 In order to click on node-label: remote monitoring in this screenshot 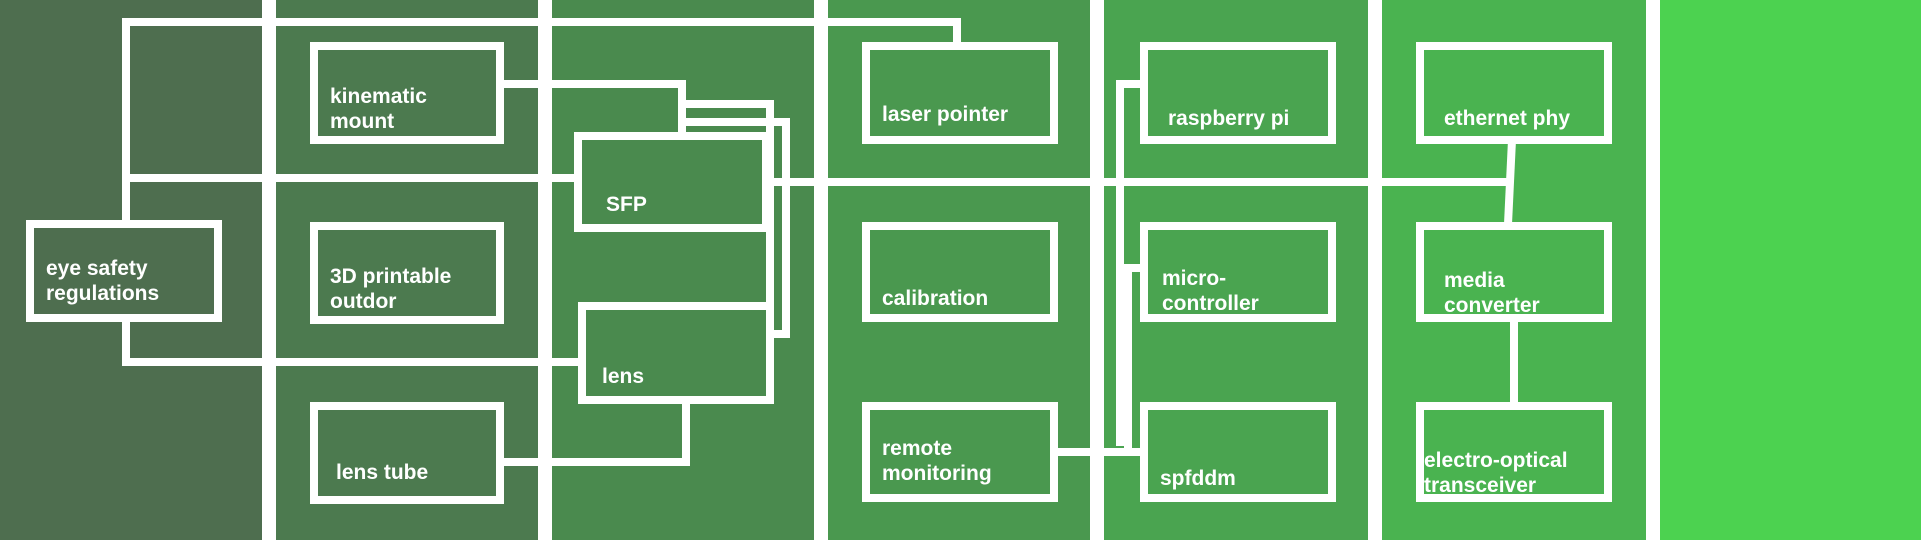, I will do `click(937, 461)`.